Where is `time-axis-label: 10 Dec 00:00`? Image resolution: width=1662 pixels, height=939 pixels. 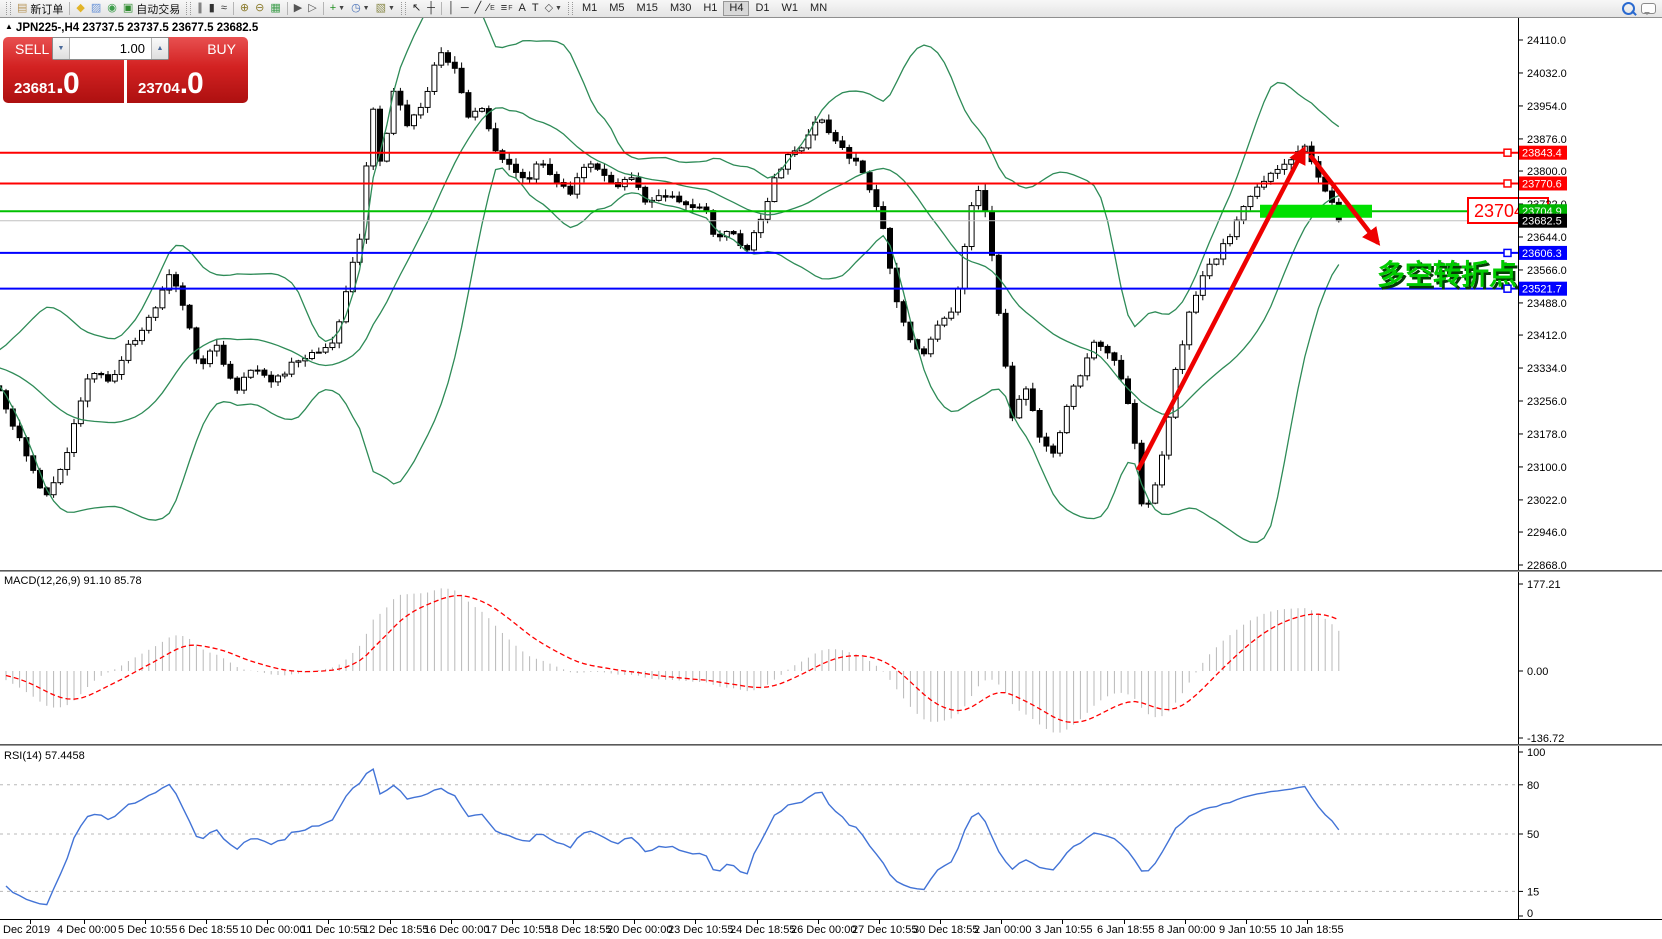 time-axis-label: 10 Dec 00:00 is located at coordinates (273, 930).